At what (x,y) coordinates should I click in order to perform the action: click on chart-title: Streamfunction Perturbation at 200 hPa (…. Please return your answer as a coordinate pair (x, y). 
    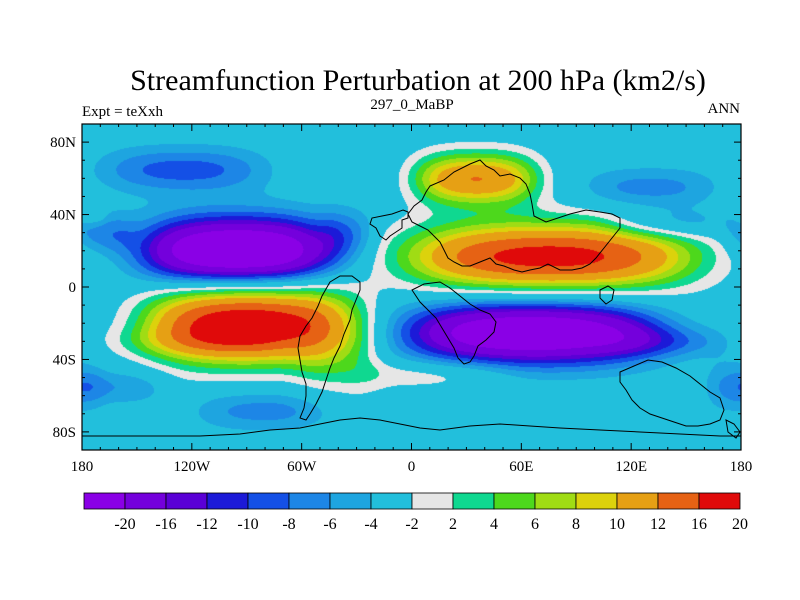
    Looking at the image, I should click on (418, 80).